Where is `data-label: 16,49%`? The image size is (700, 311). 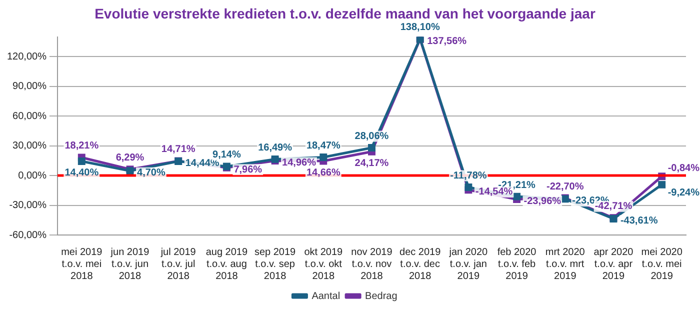 data-label: 16,49% is located at coordinates (275, 148).